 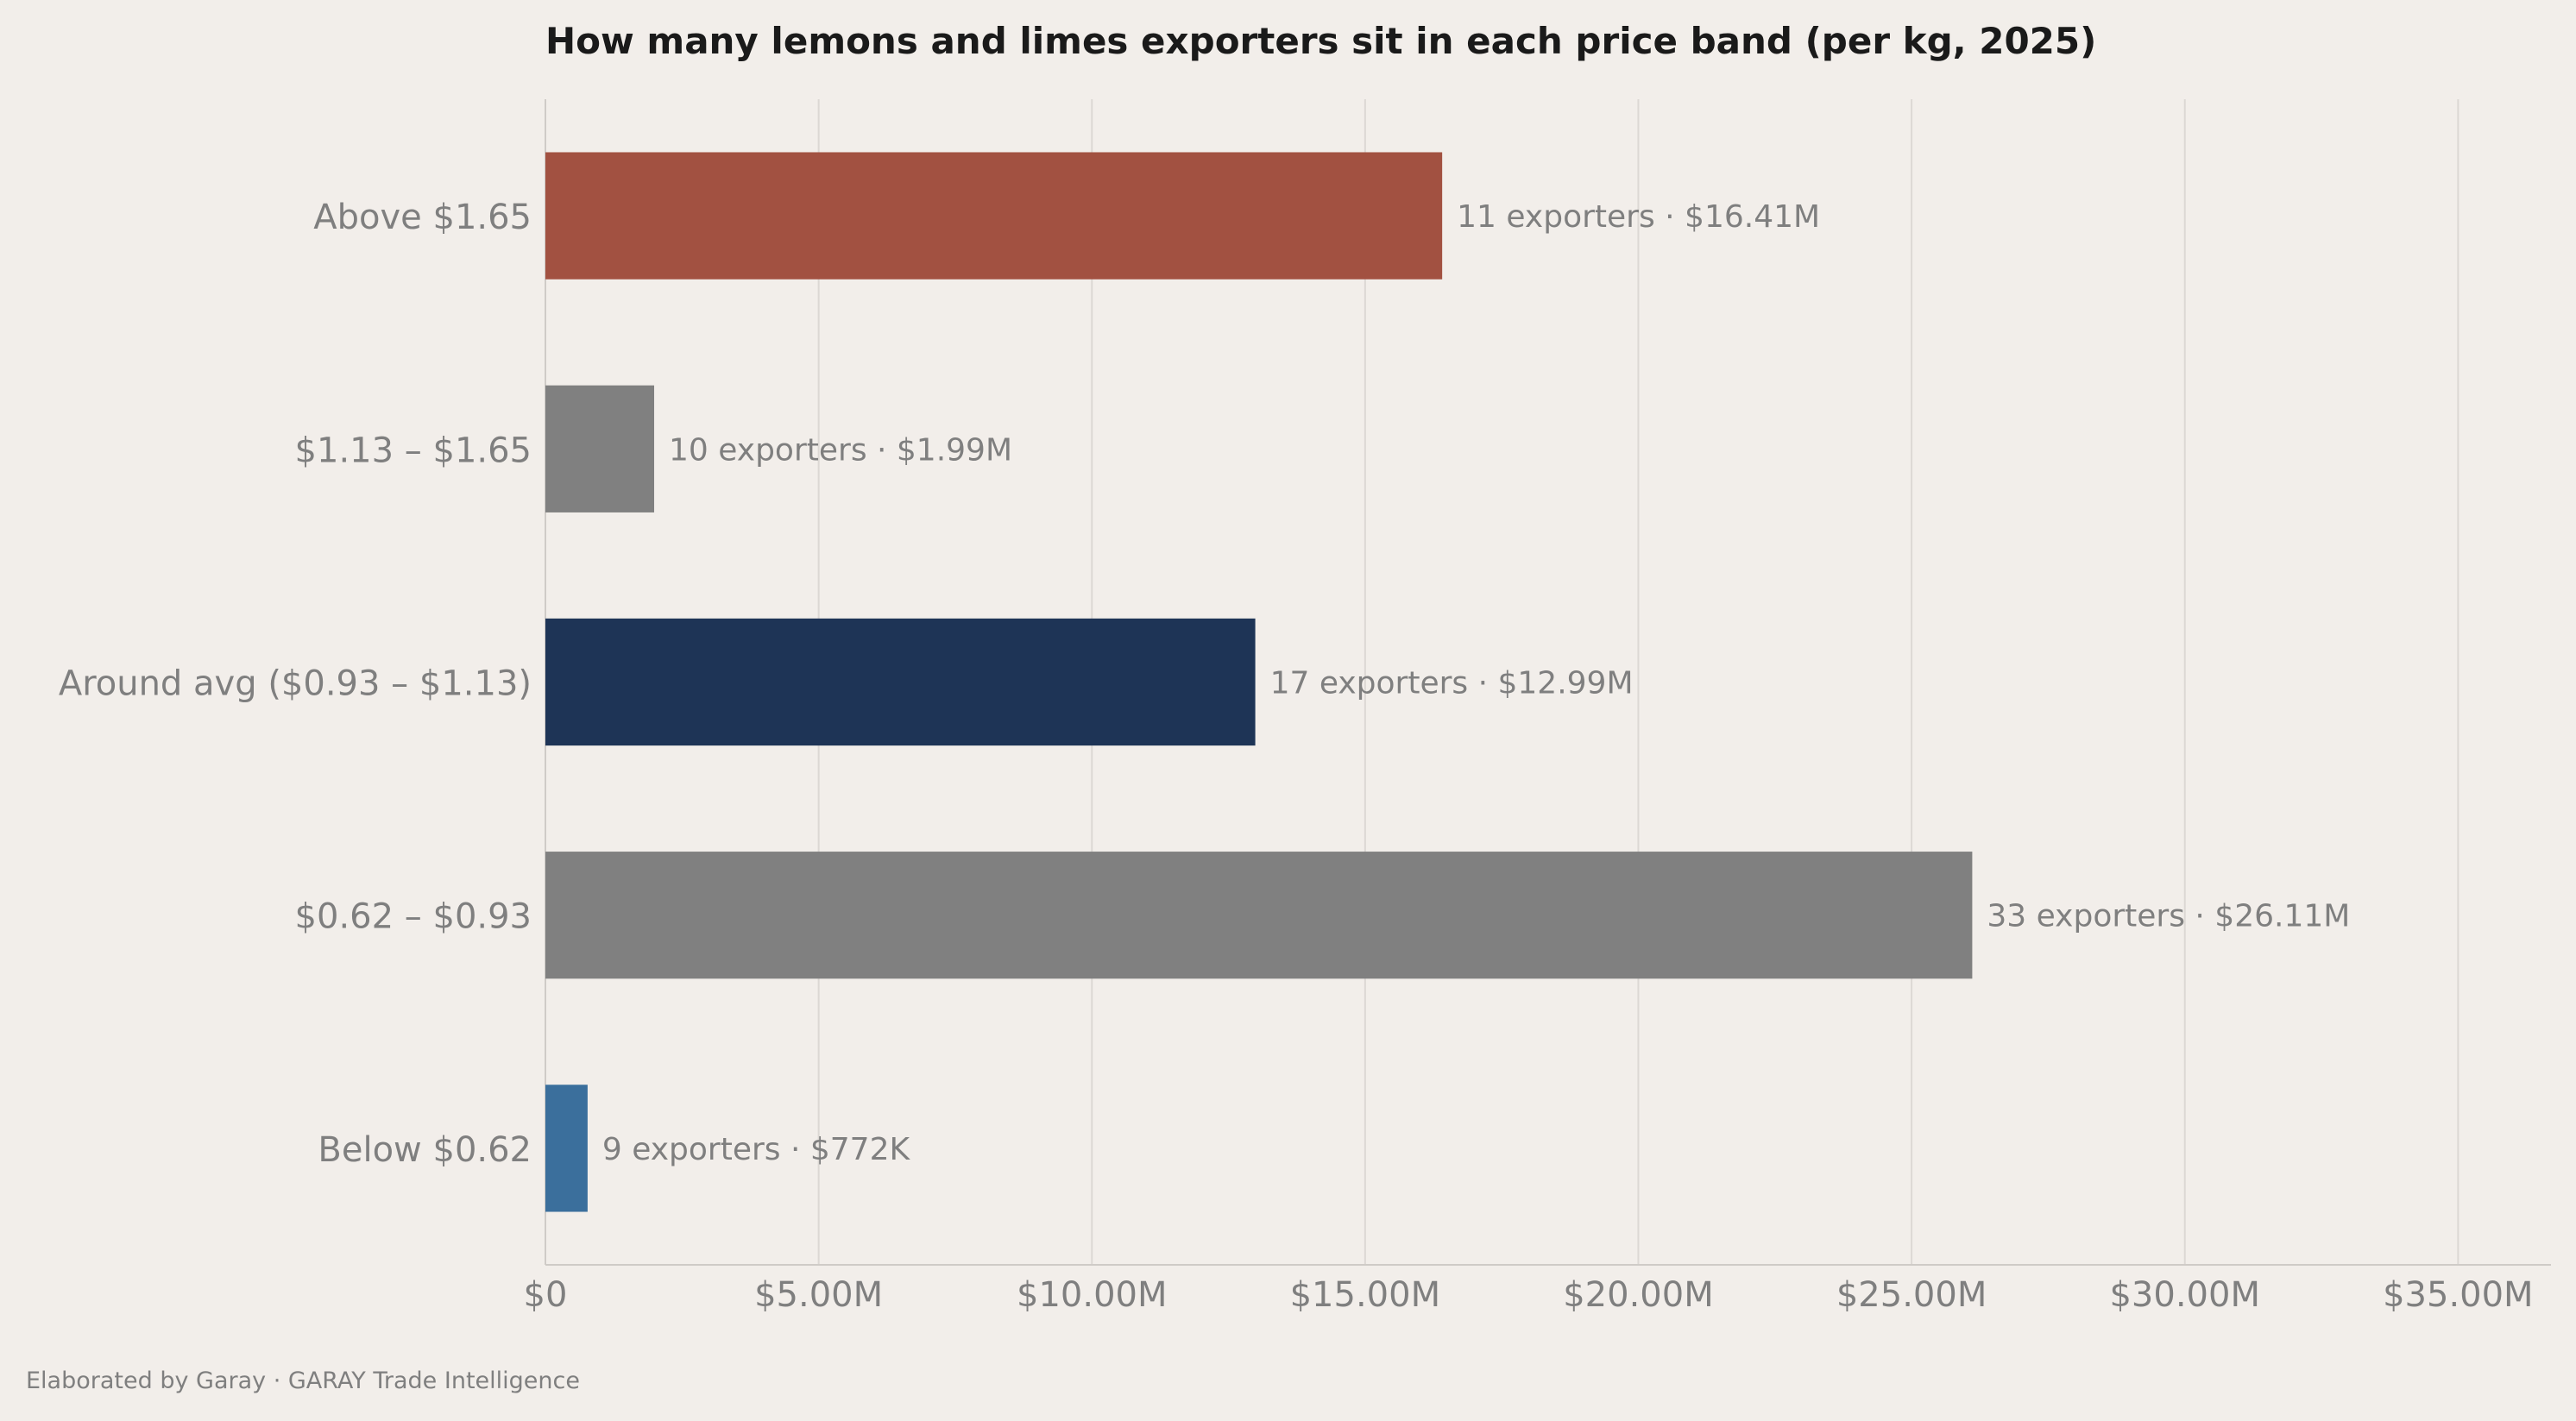 I want to click on x-tick-label: $35.00M, so click(x=2458, y=1295).